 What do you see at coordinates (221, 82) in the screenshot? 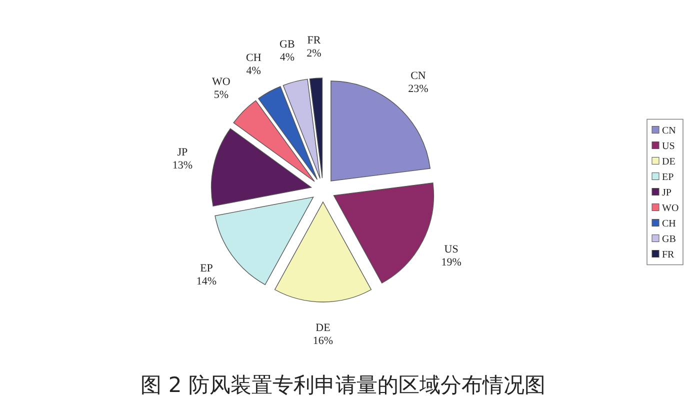
I see `slice-label: WO` at bounding box center [221, 82].